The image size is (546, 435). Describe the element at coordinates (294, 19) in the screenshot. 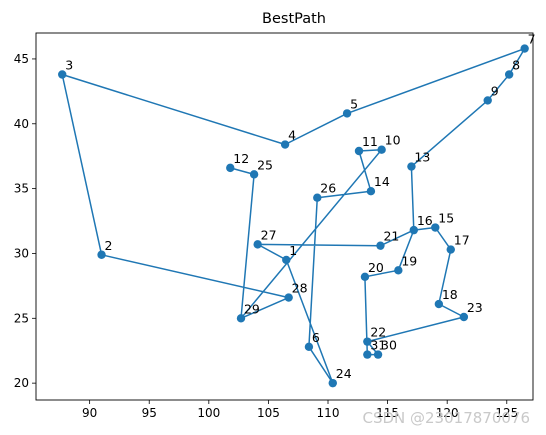

I see `chart-title: BestPath` at that location.